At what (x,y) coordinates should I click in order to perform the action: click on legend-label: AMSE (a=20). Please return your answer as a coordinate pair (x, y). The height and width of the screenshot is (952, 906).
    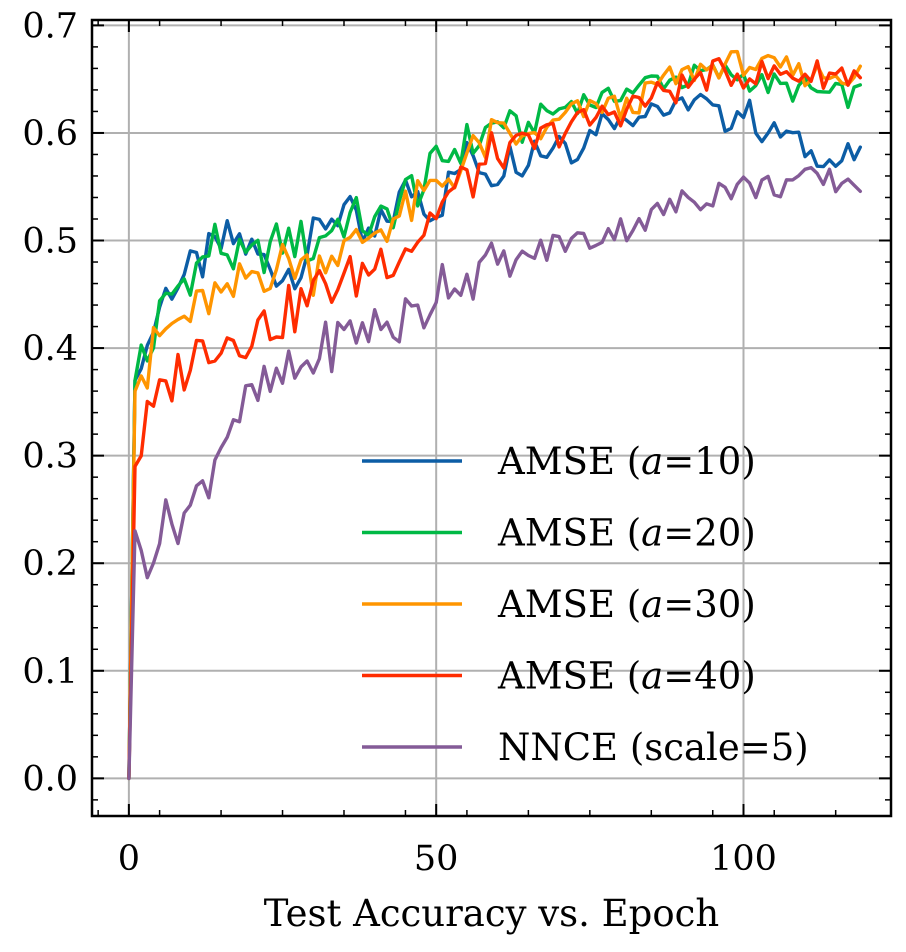
    Looking at the image, I should click on (626, 533).